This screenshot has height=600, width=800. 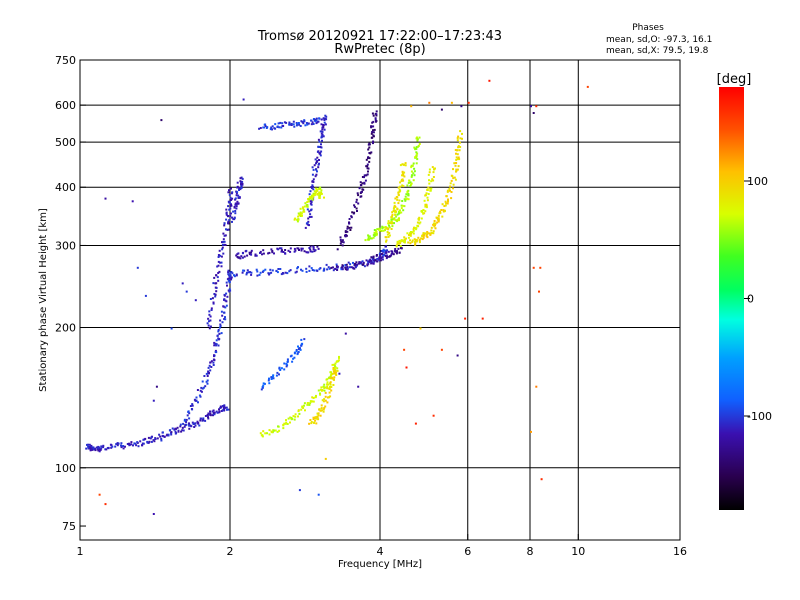 I want to click on colorbar-tick-label: -100, so click(x=759, y=416).